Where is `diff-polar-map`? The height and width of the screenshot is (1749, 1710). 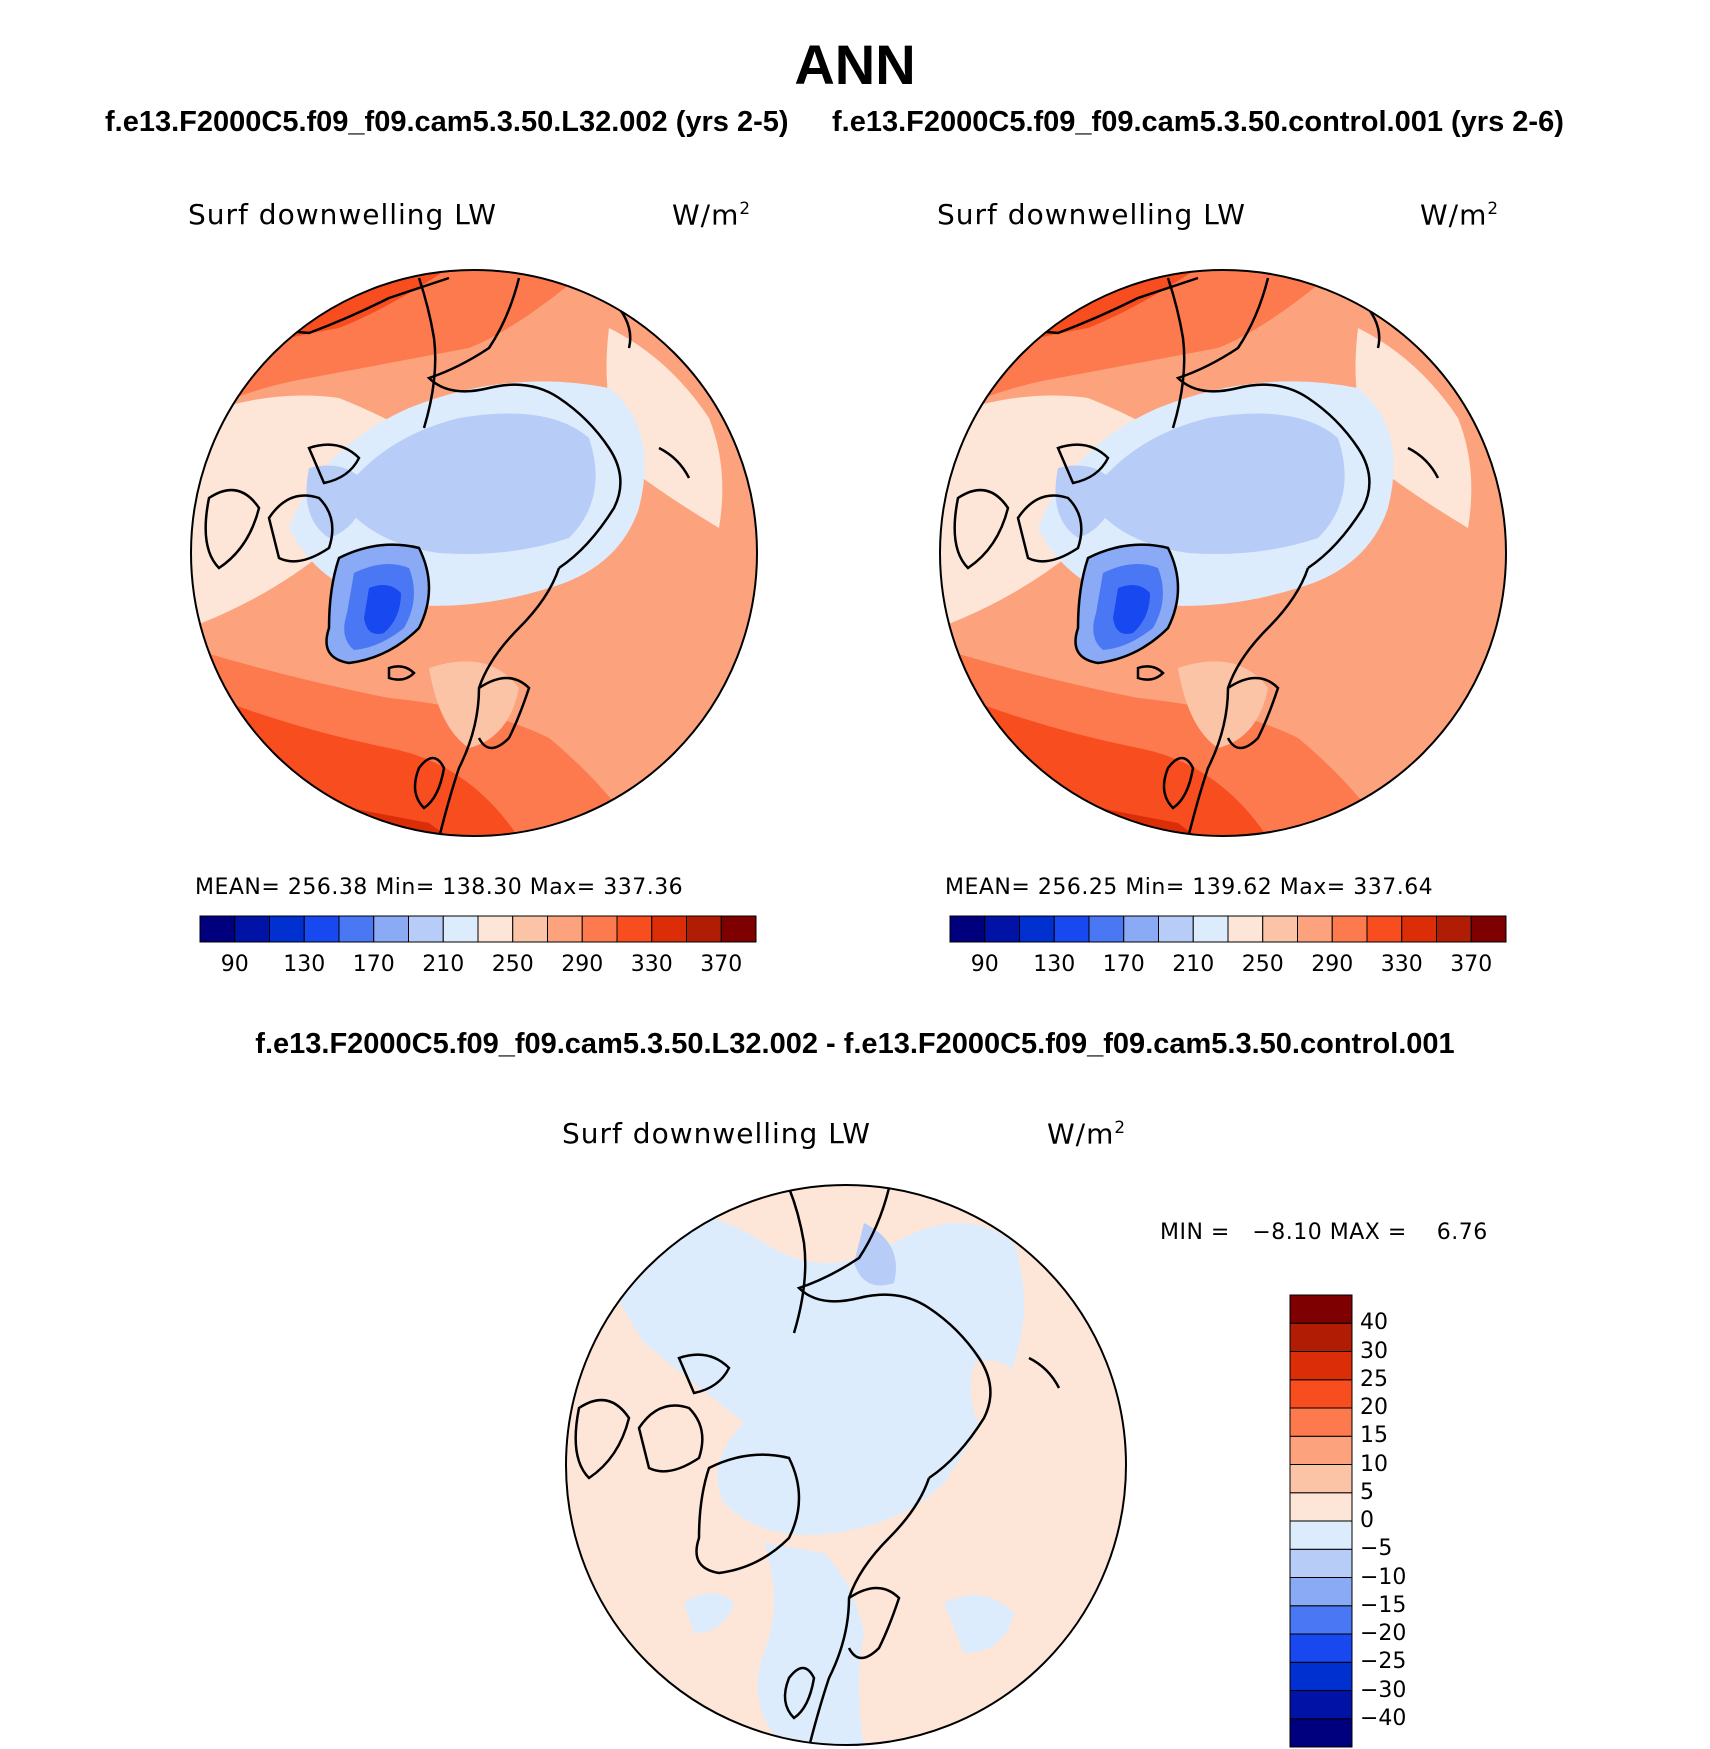
diff-polar-map is located at coordinates (846, 1465).